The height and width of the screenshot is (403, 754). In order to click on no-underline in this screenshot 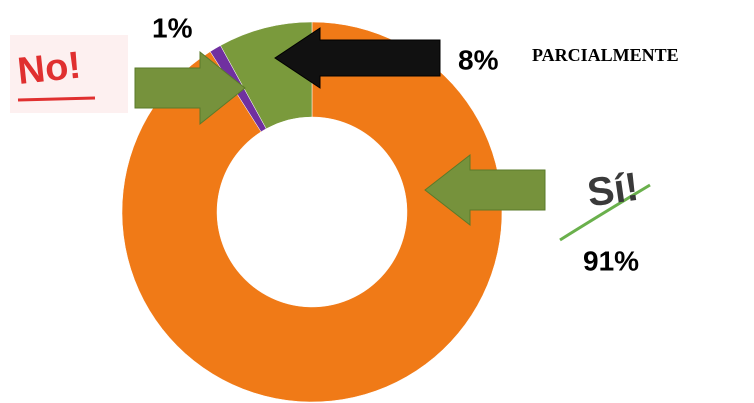, I will do `click(56, 99)`.